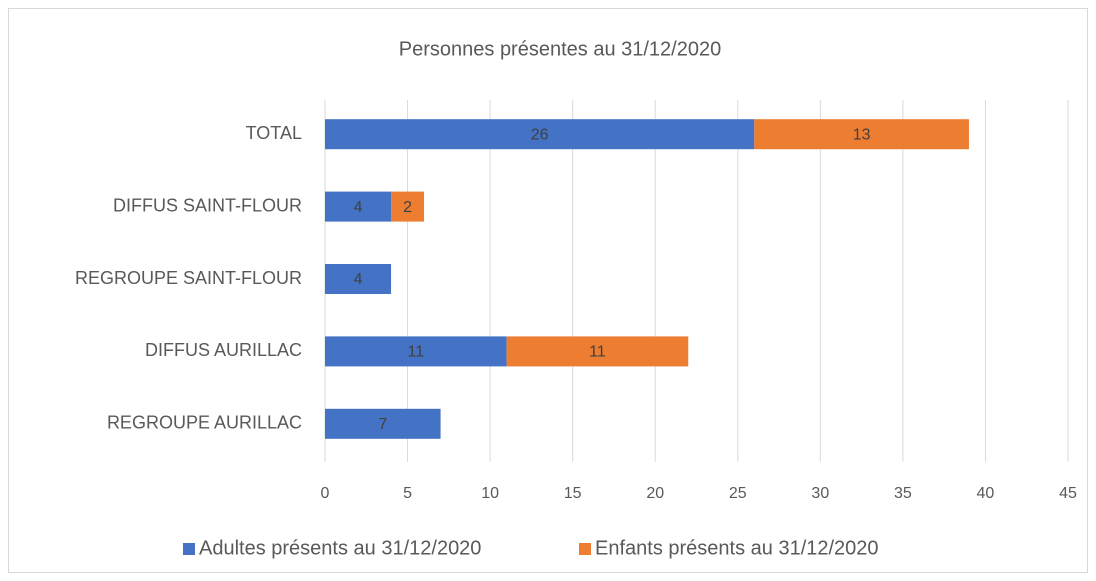 This screenshot has width=1096, height=581. Describe the element at coordinates (340, 548) in the screenshot. I see `legend-label: Adultes présents au 31/12/2020` at that location.